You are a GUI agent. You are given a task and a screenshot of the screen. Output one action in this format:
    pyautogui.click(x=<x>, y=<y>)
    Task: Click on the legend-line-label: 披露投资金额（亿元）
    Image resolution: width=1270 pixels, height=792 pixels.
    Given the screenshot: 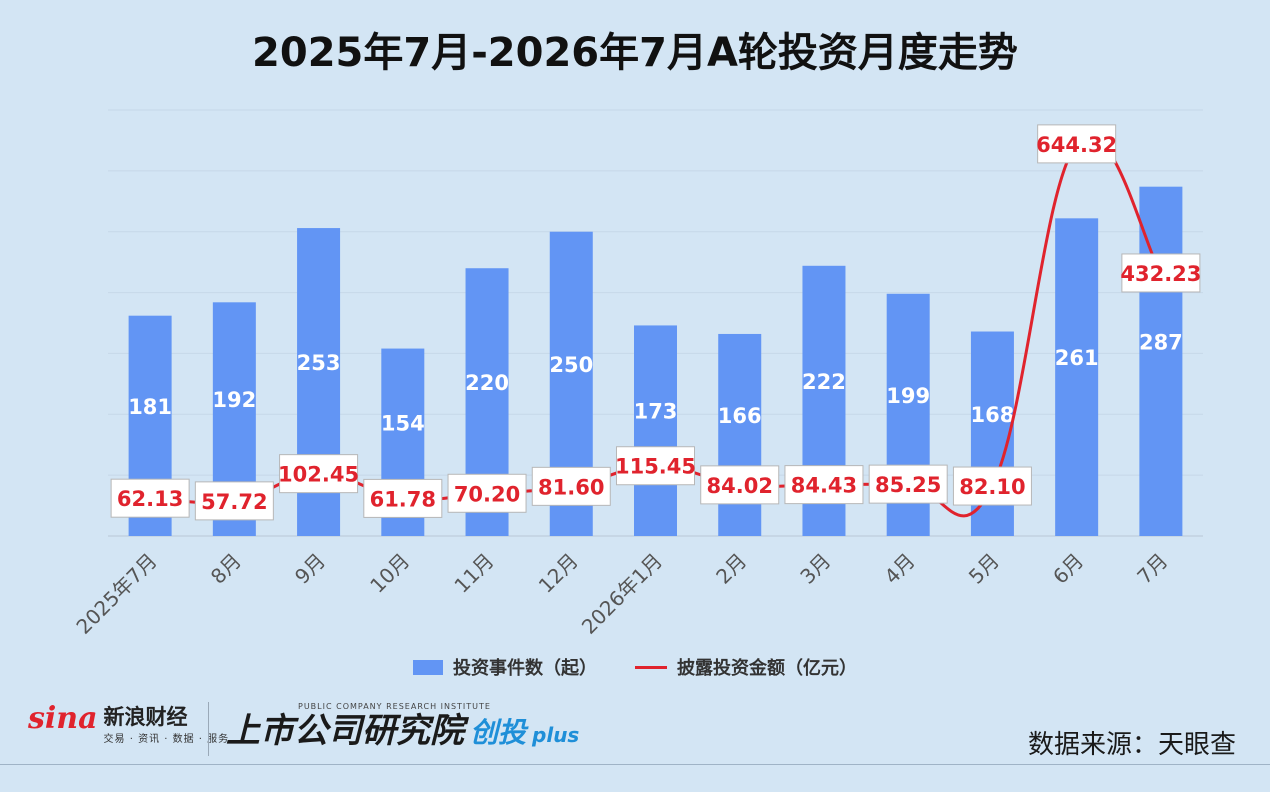 What is the action you would take?
    pyautogui.click(x=767, y=668)
    